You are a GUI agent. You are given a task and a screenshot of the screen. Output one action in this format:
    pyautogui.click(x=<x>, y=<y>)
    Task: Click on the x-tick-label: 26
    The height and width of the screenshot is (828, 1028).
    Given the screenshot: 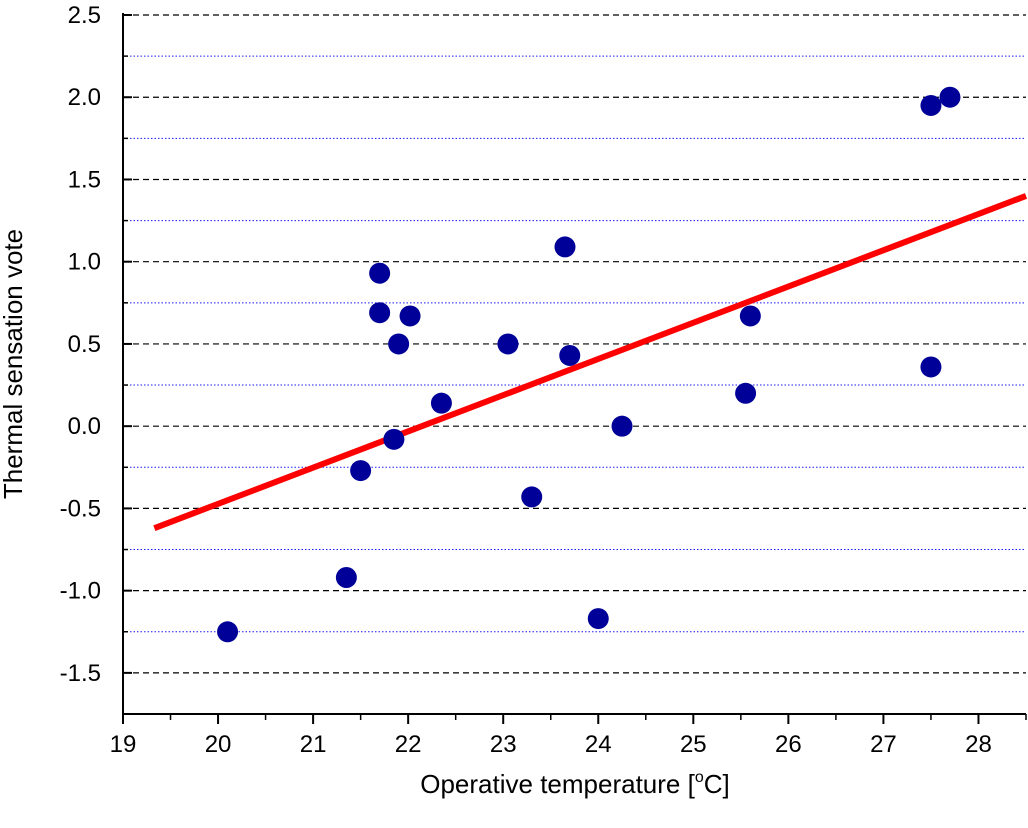 What is the action you would take?
    pyautogui.click(x=788, y=744)
    